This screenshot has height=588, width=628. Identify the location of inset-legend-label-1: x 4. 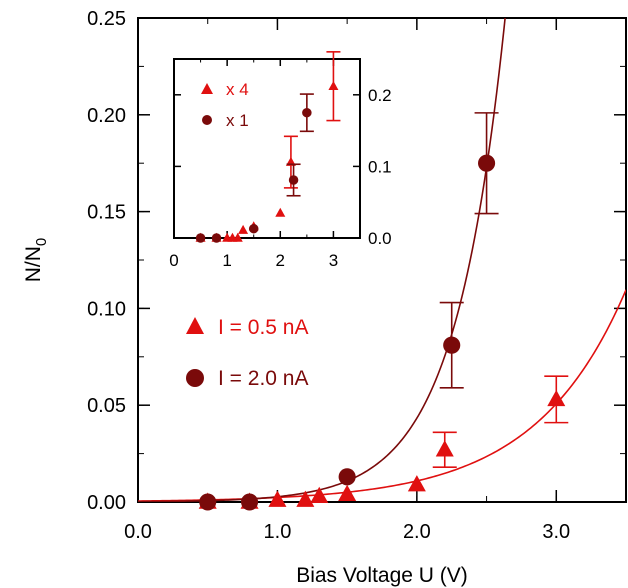
(237, 89).